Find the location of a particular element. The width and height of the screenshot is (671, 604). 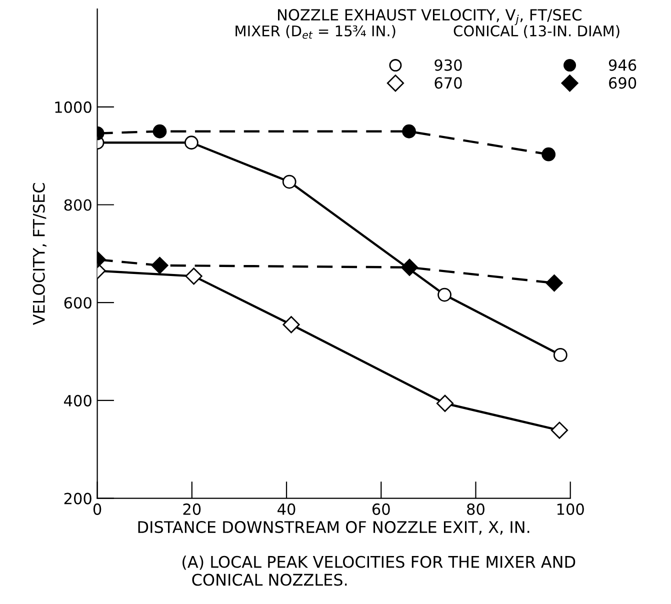

text: (A) LOCAL PEAK VELOCITIES FOR THE MIXER AND CONICAL NOZZLES. is located at coordinates (379, 571).